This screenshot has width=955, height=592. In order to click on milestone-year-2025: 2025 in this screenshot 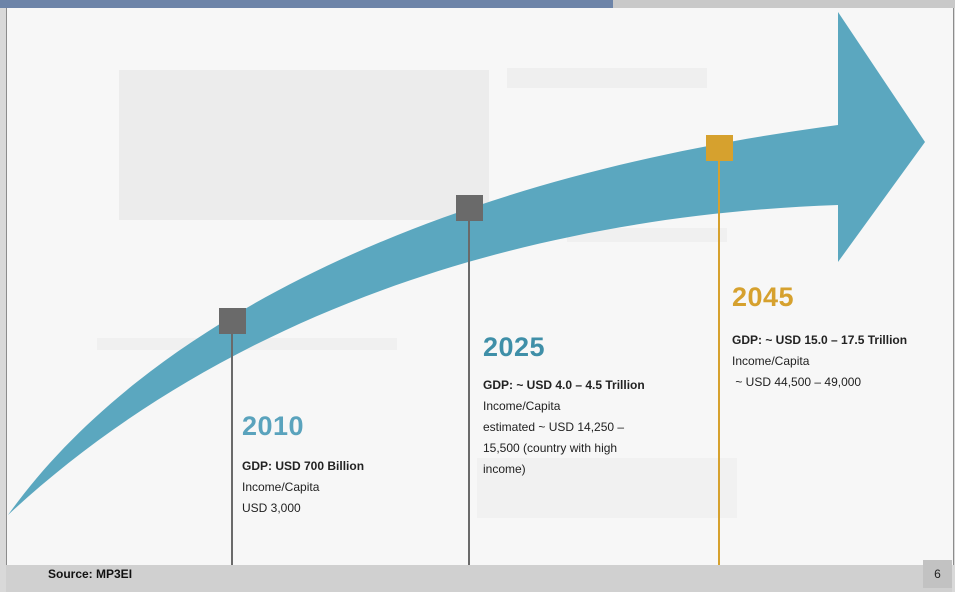, I will do `click(514, 347)`.